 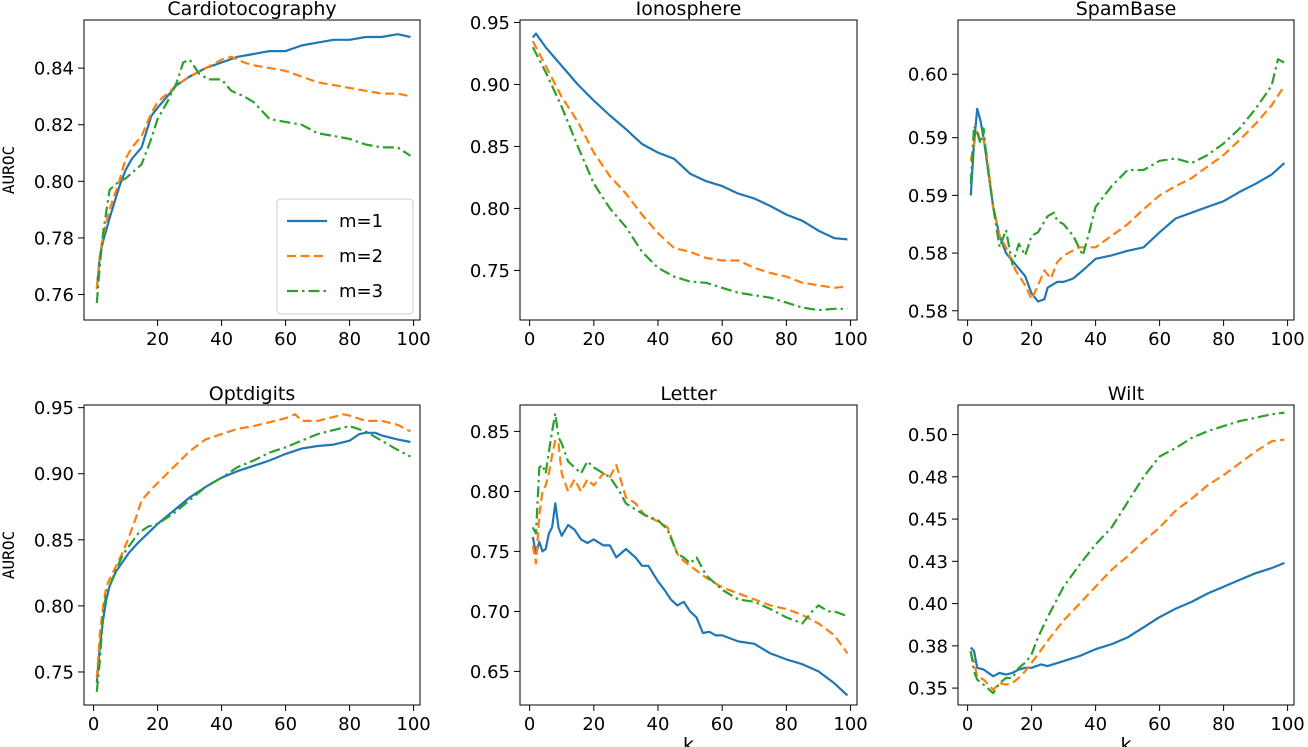 What do you see at coordinates (928, 604) in the screenshot?
I see `y-tick-label: 0.40` at bounding box center [928, 604].